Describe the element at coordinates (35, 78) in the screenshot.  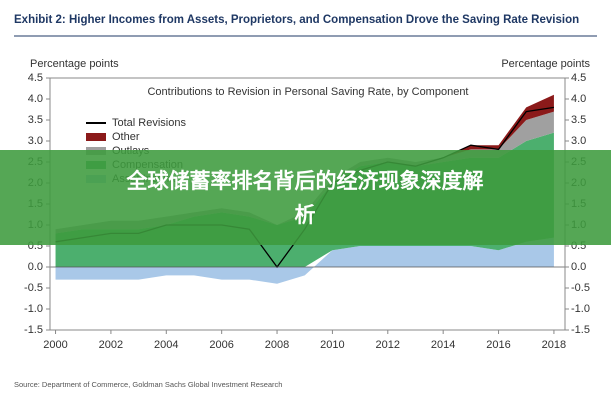
I see `y-tick-label: 4.5` at that location.